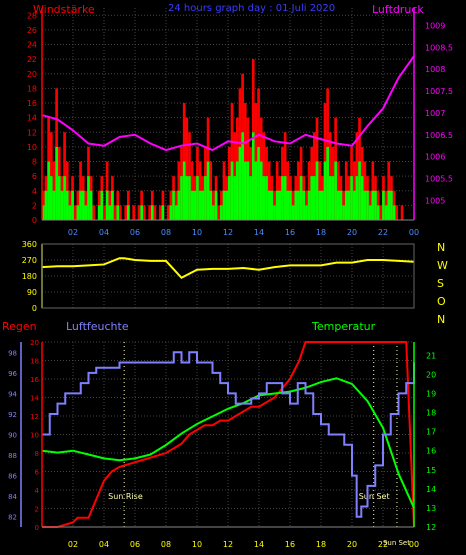  What do you see at coordinates (435, 113) in the screenshot?
I see `pressure-tick-label: 1007` at bounding box center [435, 113].